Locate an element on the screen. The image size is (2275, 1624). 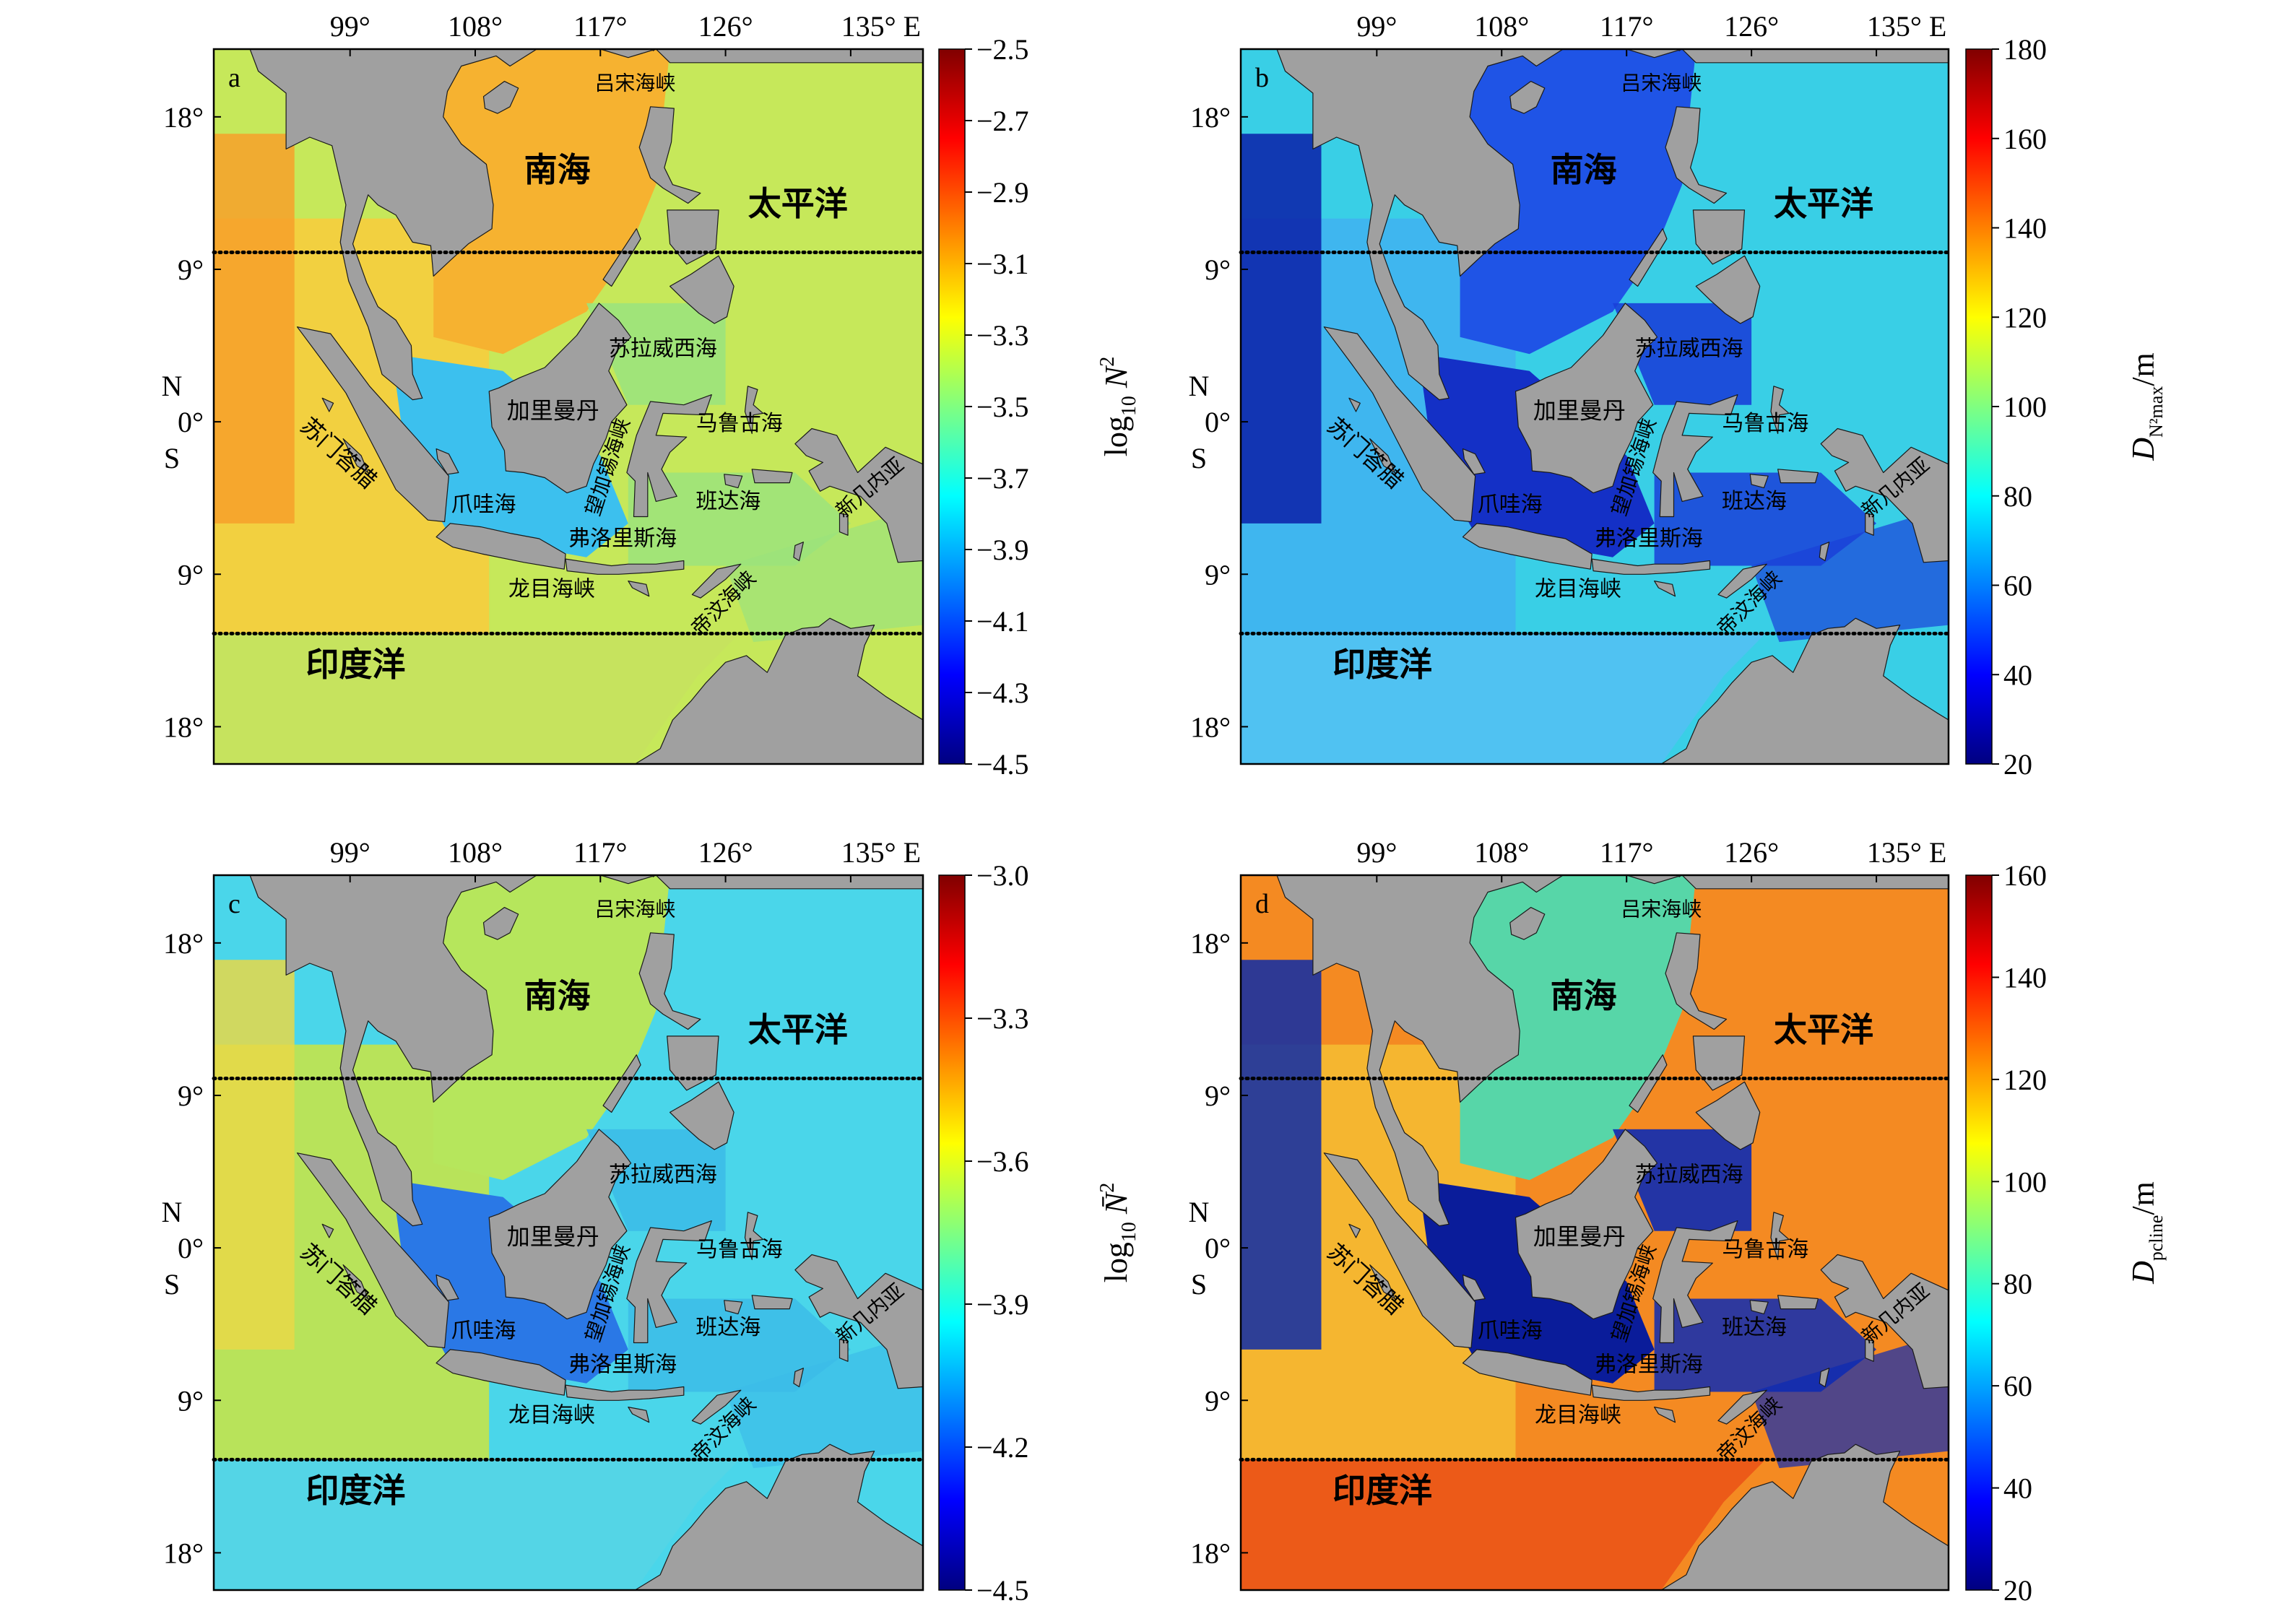
colorbar-tick-label: −3.0 is located at coordinates (1002, 875).